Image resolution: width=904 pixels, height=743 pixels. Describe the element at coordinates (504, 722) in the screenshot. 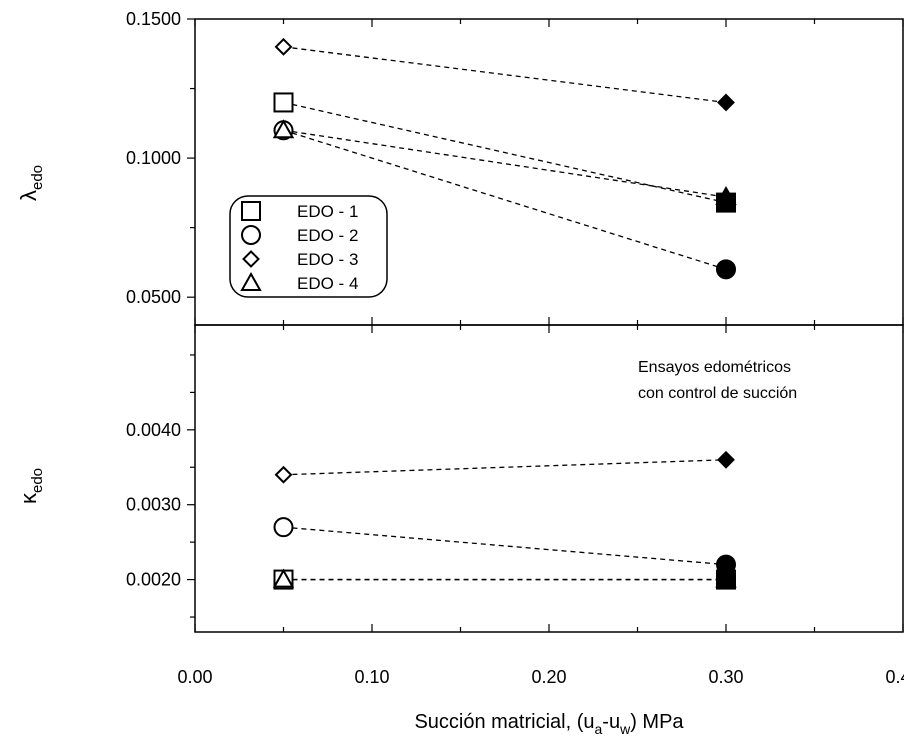

I see `x-axis-title-main: Succión matricial, (u` at that location.